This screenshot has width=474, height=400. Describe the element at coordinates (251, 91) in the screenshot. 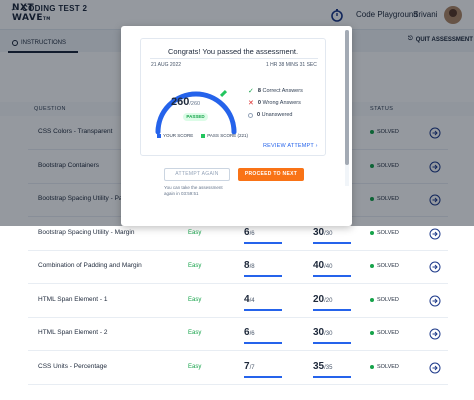

I see `check-icon: ✓` at that location.